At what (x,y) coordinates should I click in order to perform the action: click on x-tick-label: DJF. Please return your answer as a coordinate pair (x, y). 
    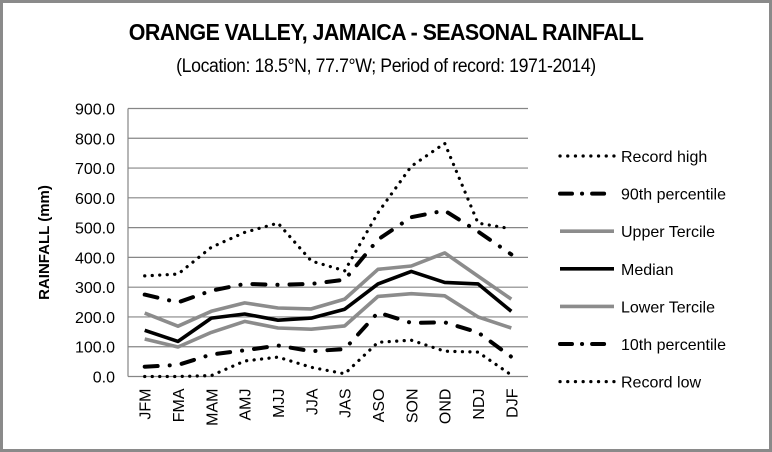
    Looking at the image, I should click on (512, 403).